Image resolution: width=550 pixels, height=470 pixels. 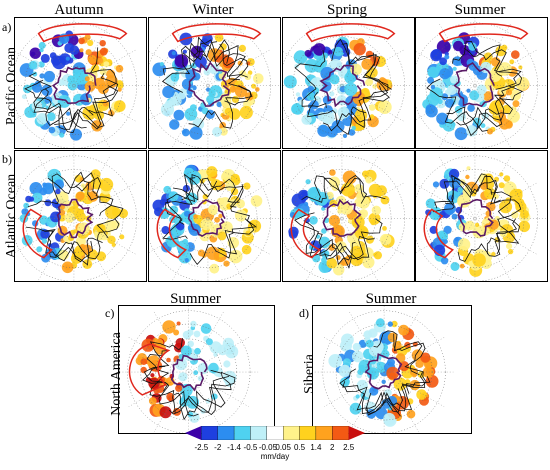 What do you see at coordinates (195, 299) in the screenshot?
I see `panel-c-title: Summer` at bounding box center [195, 299].